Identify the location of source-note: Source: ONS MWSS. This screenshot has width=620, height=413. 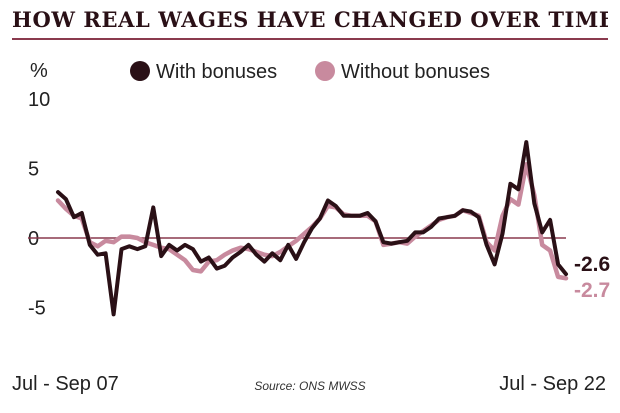
(309, 386).